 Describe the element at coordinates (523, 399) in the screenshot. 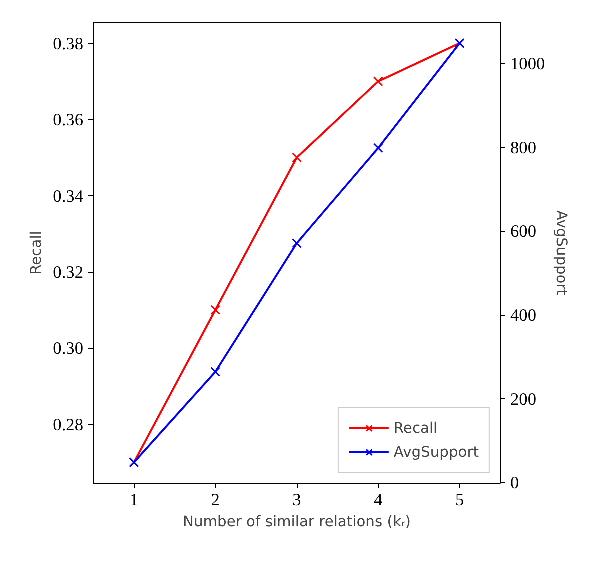

I see `y2-tick-label: 200` at that location.